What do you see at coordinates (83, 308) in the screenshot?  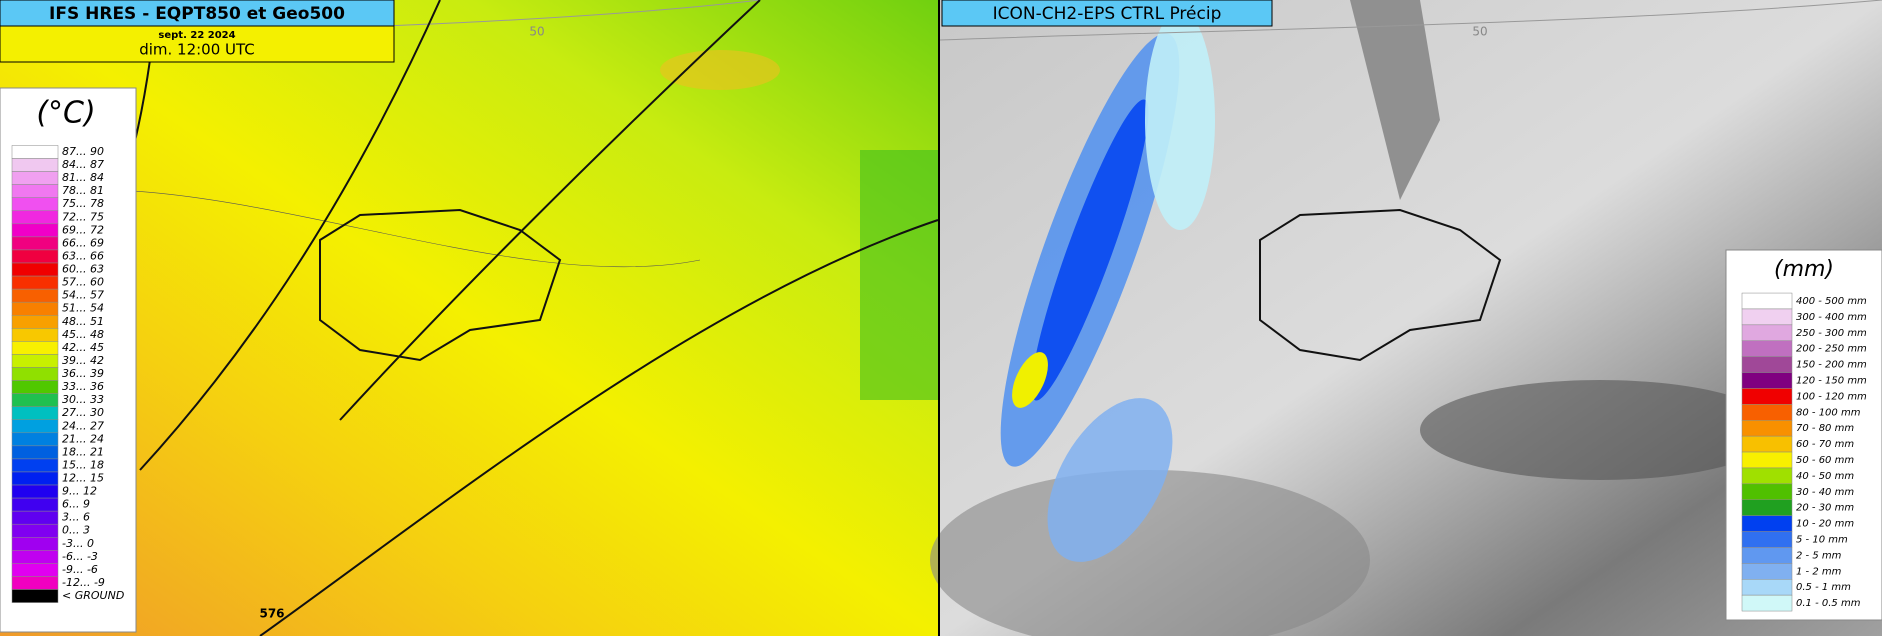 I see `legend-label: 51... 54` at bounding box center [83, 308].